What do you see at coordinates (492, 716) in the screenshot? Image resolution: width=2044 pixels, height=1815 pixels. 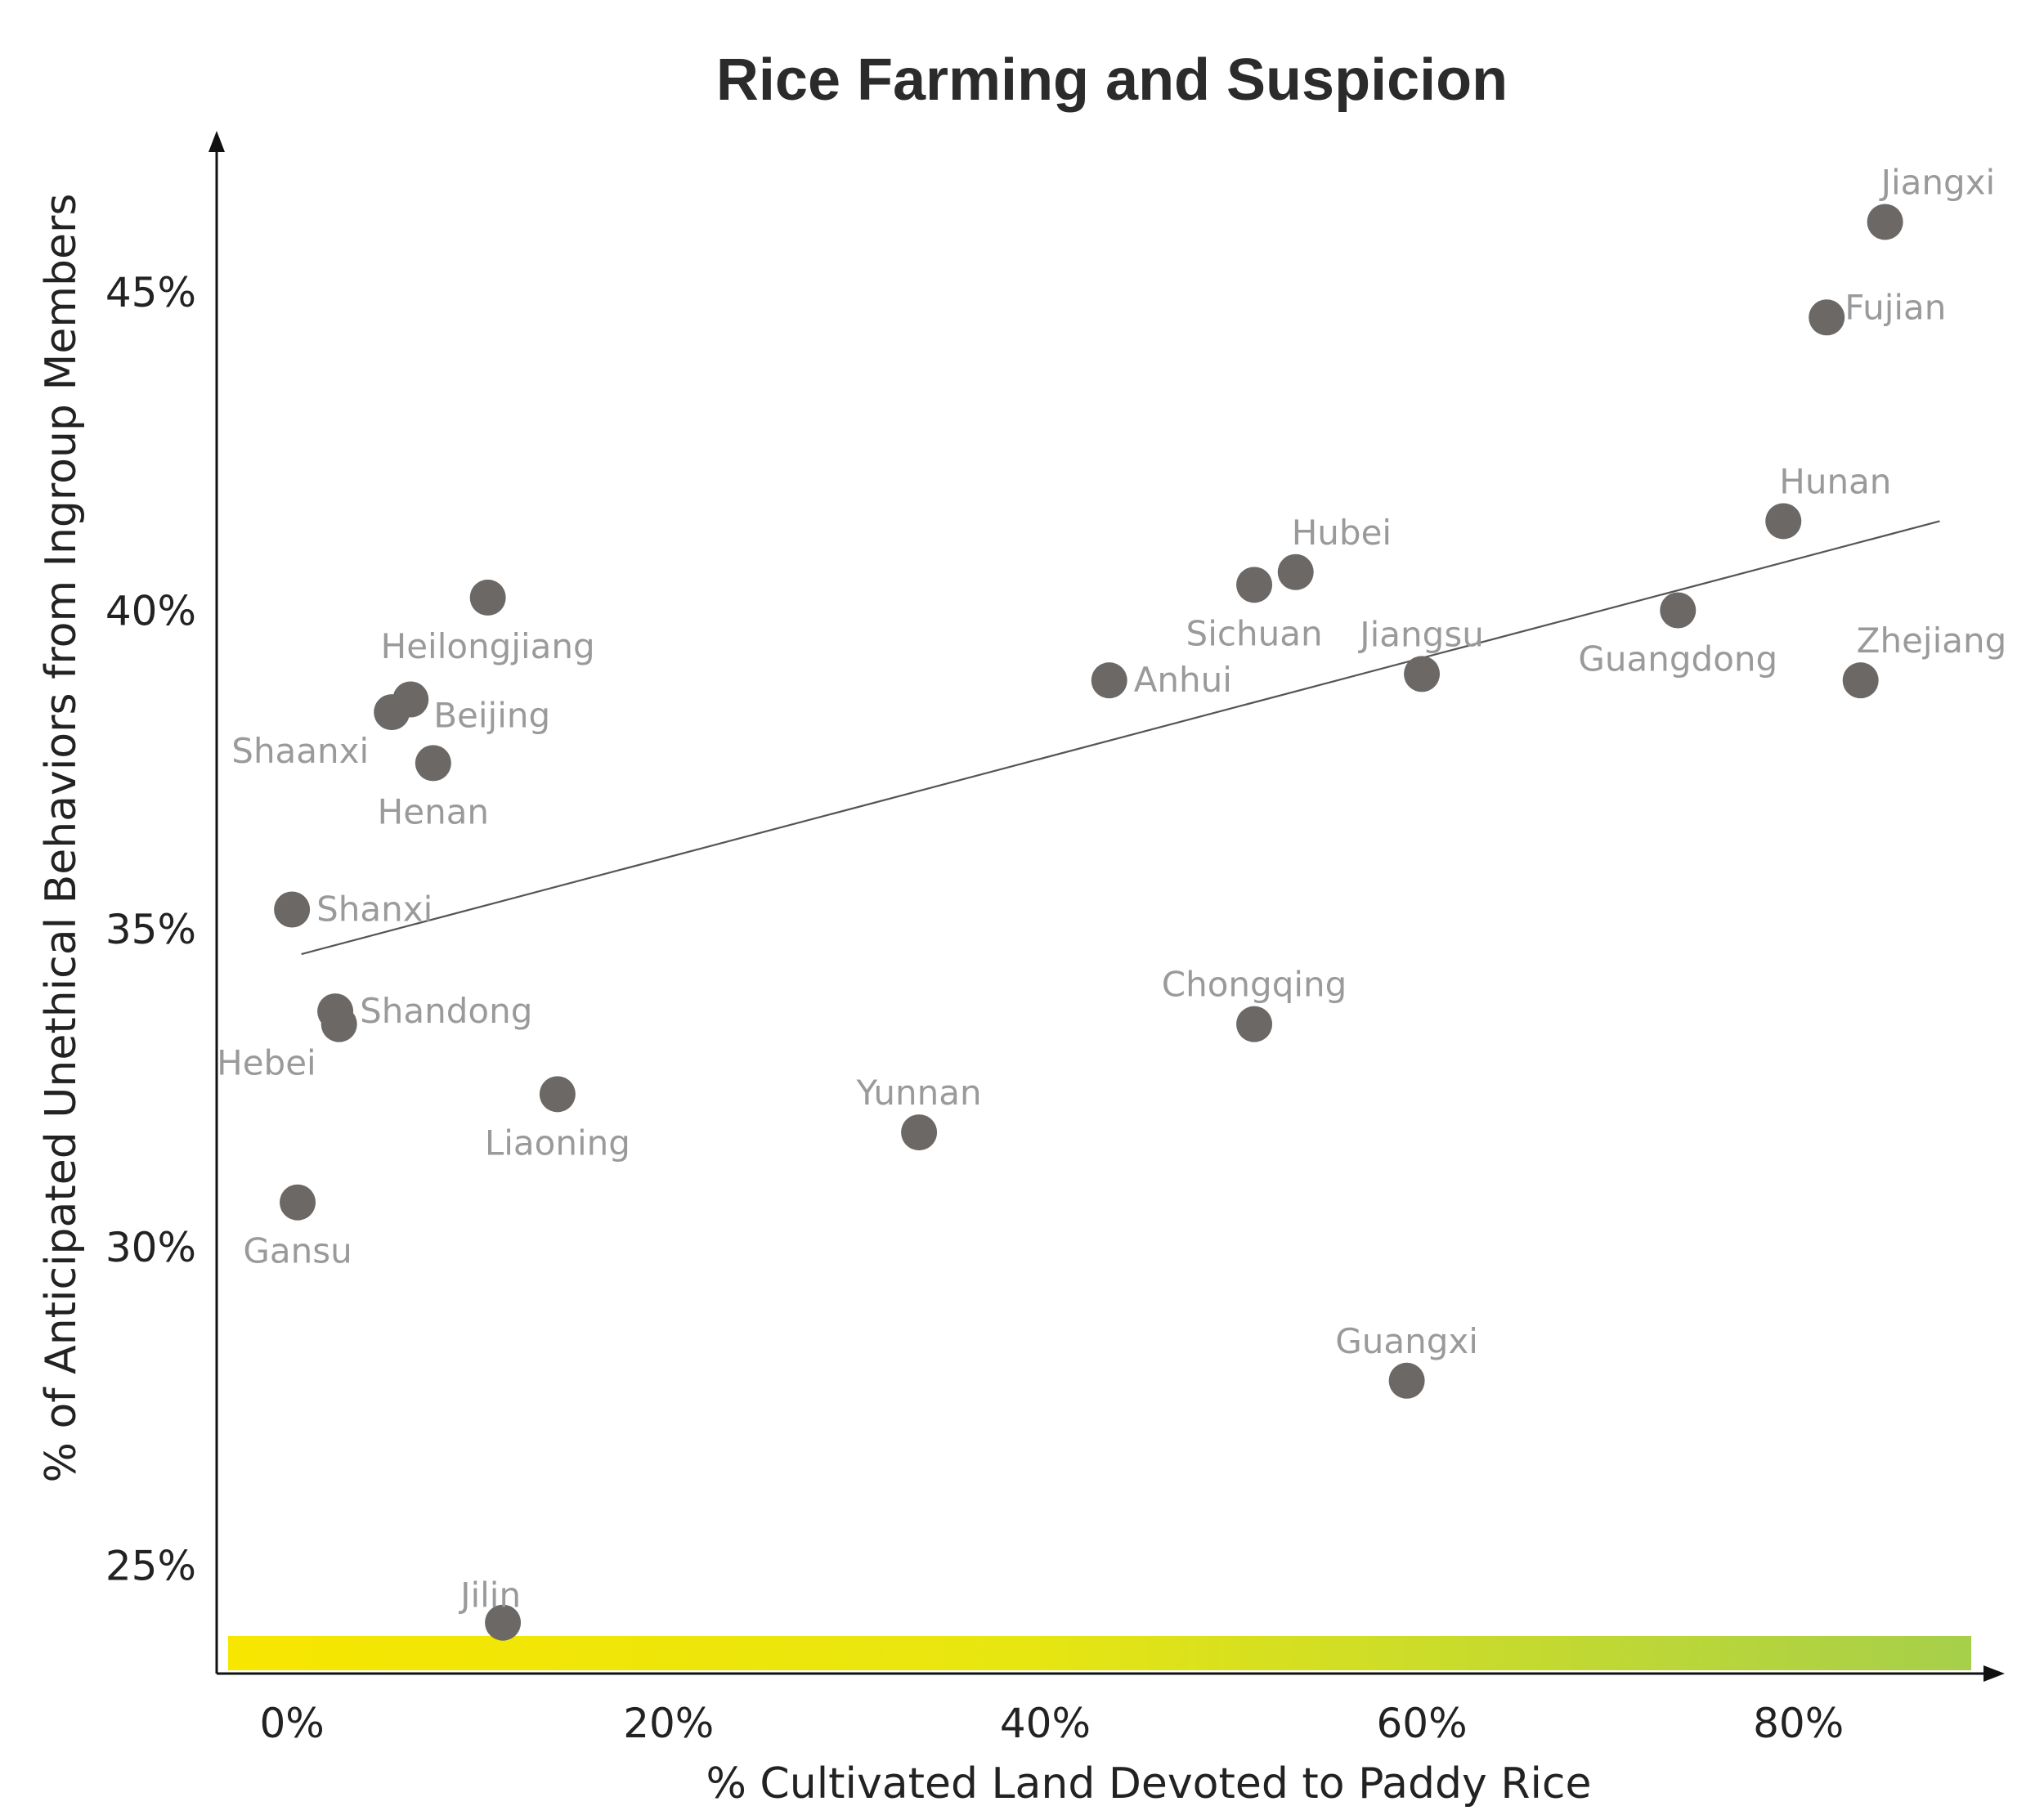 I see `point-label-beijing: Beijing` at bounding box center [492, 716].